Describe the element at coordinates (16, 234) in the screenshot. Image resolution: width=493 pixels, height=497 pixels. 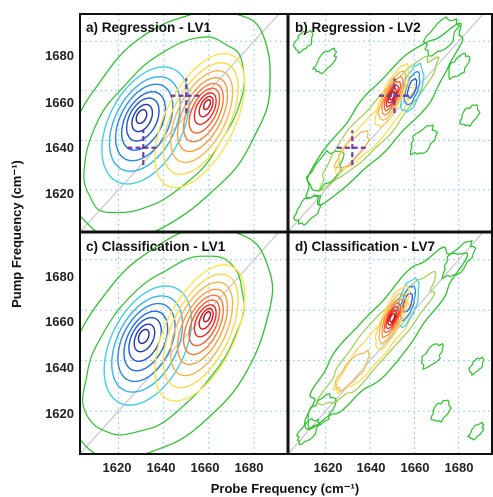
I see `y-axis-label: Pump Frequency (cm⁻¹)` at that location.